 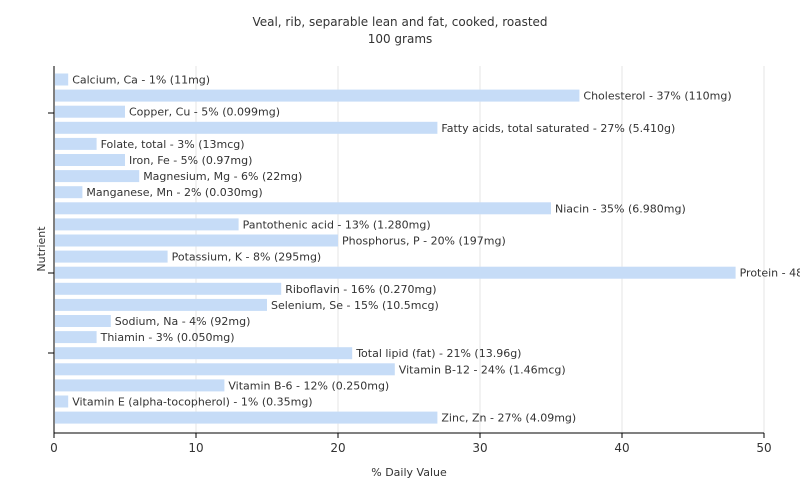 What do you see at coordinates (424, 241) in the screenshot?
I see `bar-label: Phosphorus, P - 20% (197mg)` at bounding box center [424, 241].